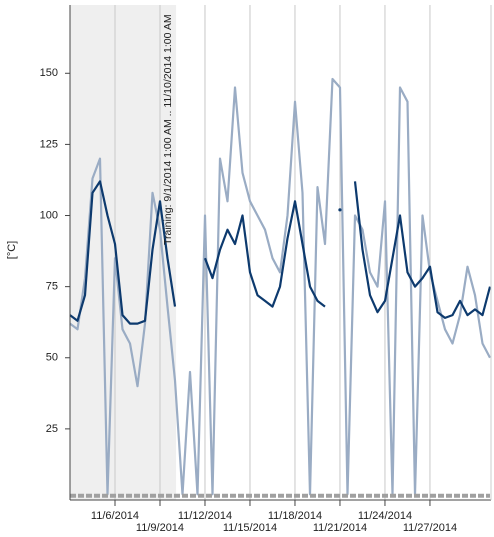 The width and height of the screenshot is (494, 537). Describe the element at coordinates (160, 528) in the screenshot. I see `x-tick-label: 11/9/2014` at that location.